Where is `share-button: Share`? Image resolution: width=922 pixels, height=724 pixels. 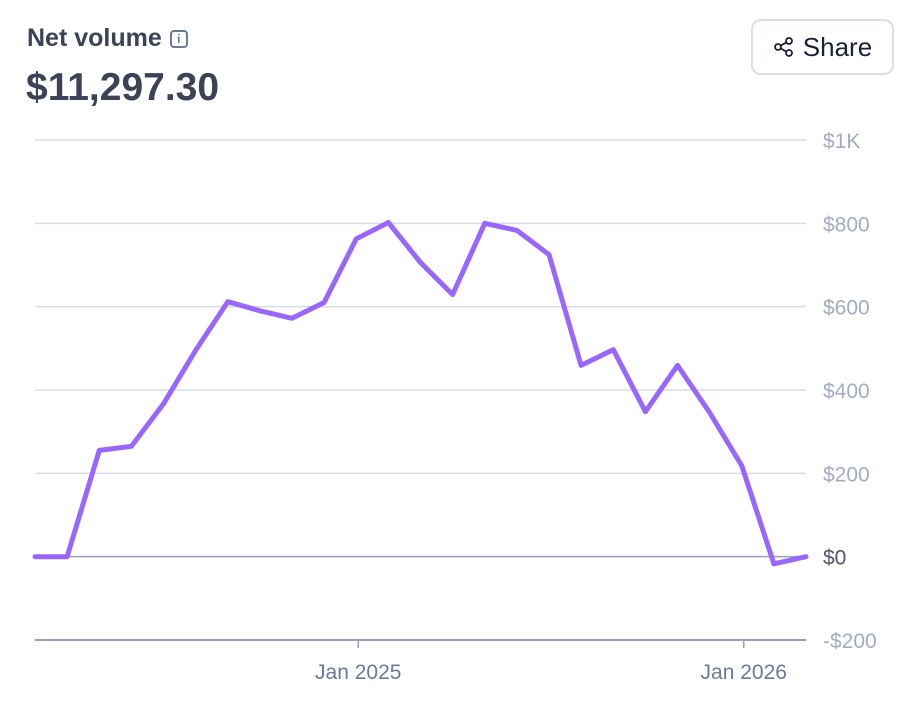 share-button: Share is located at coordinates (822, 47).